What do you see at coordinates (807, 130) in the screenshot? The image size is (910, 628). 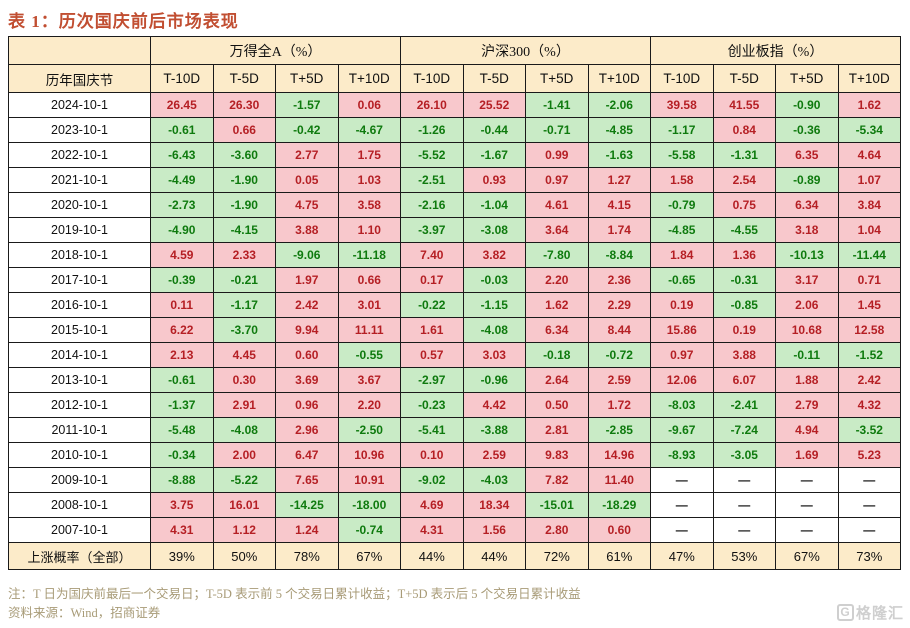 I see `value-cell: -0.36` at bounding box center [807, 130].